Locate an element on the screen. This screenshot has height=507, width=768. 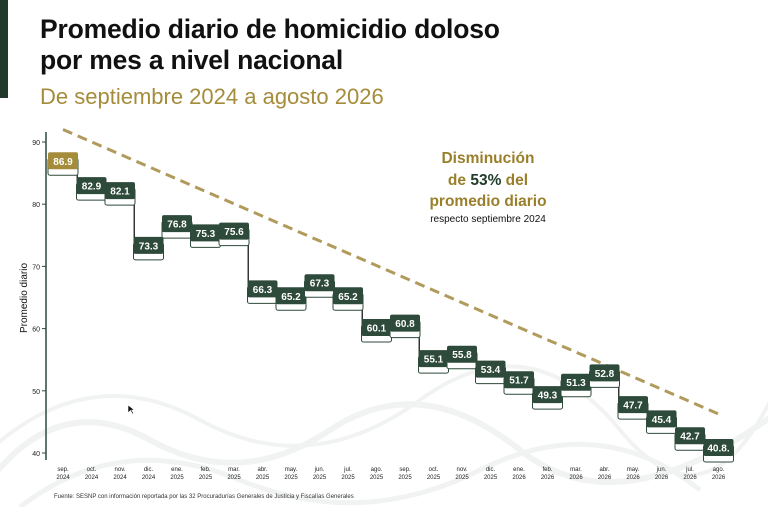
data-label: 66.3 is located at coordinates (263, 290).